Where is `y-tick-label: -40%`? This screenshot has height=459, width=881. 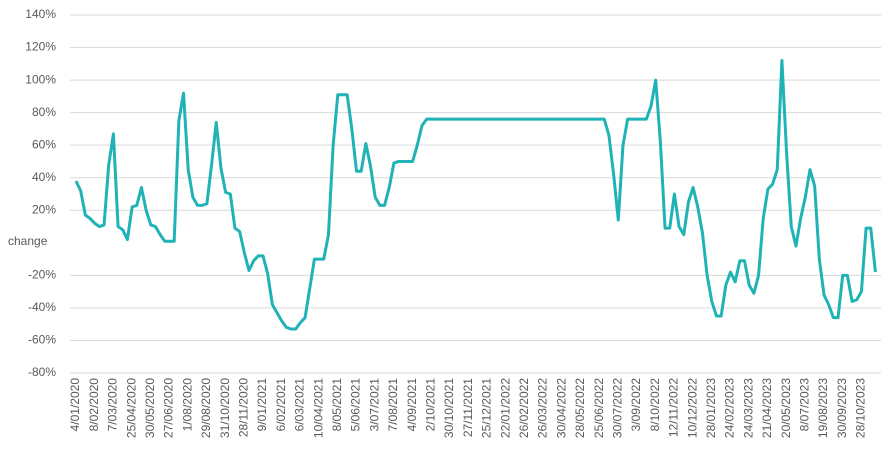 y-tick-label: -40% is located at coordinates (42, 307).